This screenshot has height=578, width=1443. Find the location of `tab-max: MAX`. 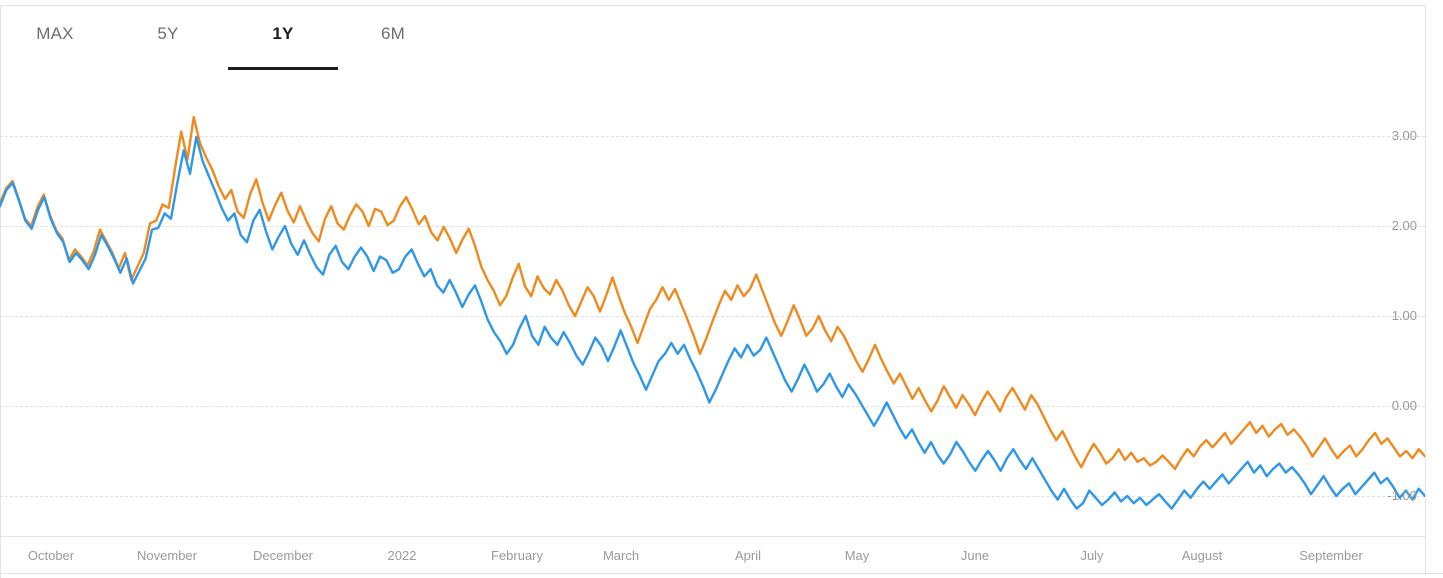

tab-max: MAX is located at coordinates (55, 38).